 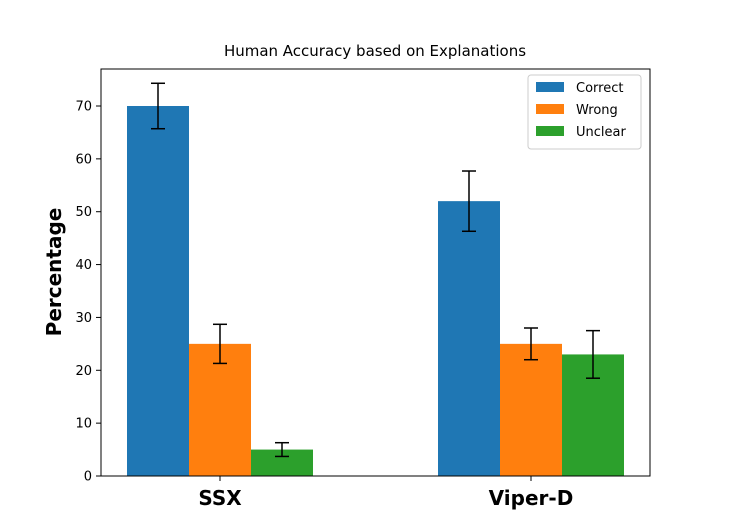 What do you see at coordinates (158, 106) in the screenshot?
I see `error-bar-correct-ssx` at bounding box center [158, 106].